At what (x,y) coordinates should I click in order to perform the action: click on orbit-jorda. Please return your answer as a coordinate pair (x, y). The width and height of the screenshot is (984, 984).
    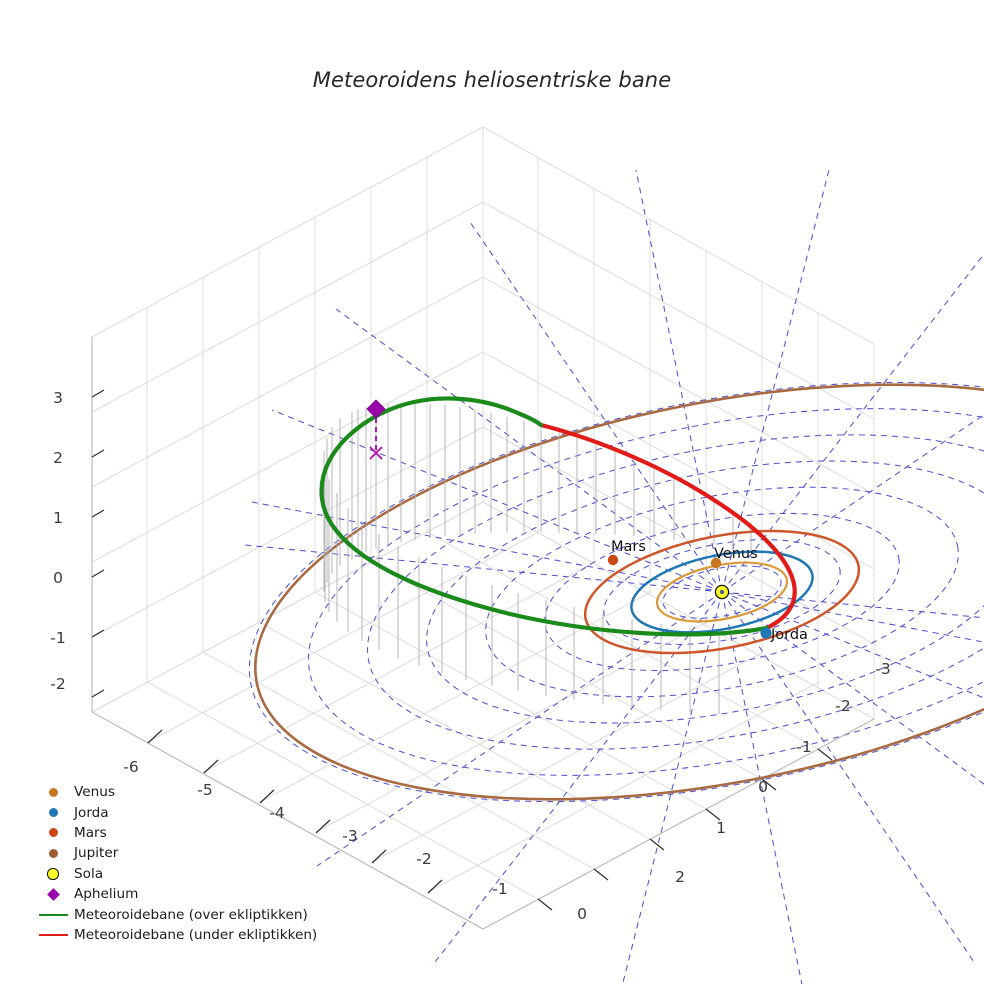
    Looking at the image, I should click on (722, 592).